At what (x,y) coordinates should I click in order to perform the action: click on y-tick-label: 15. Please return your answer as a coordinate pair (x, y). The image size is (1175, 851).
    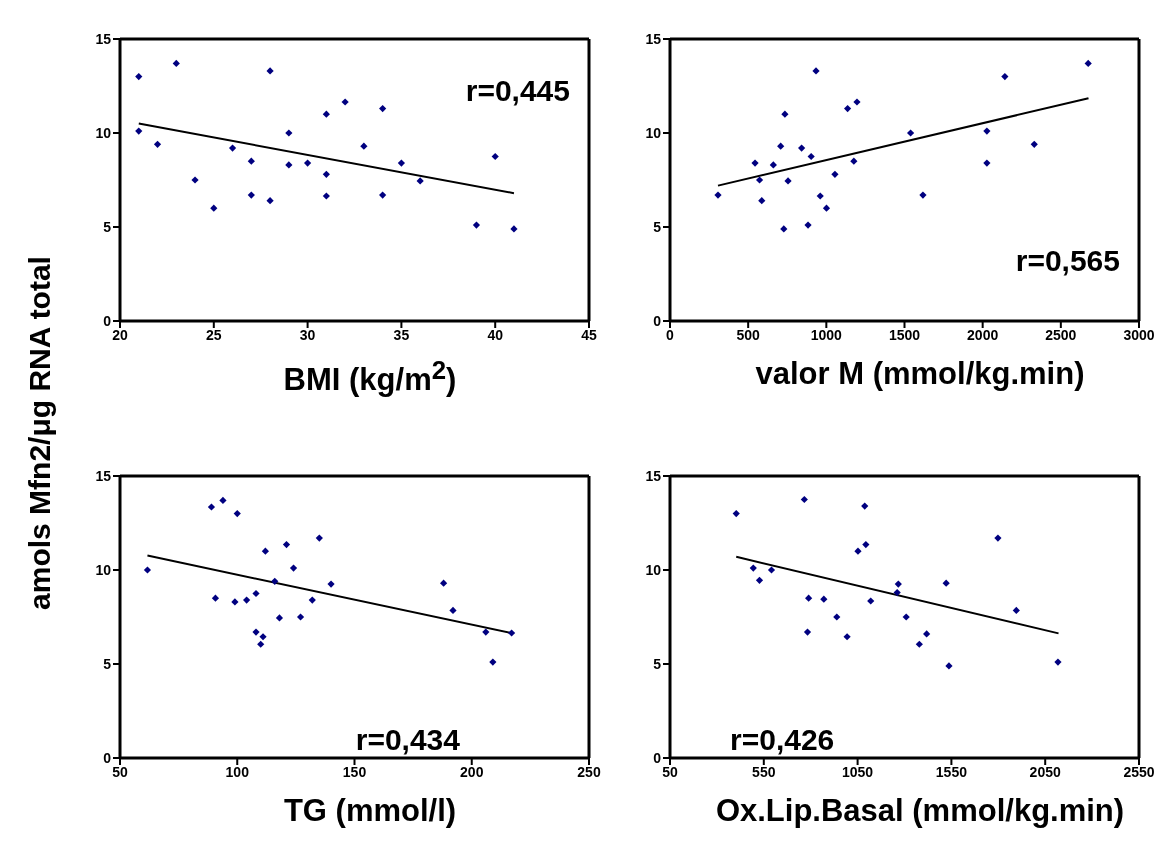
    Looking at the image, I should click on (653, 475).